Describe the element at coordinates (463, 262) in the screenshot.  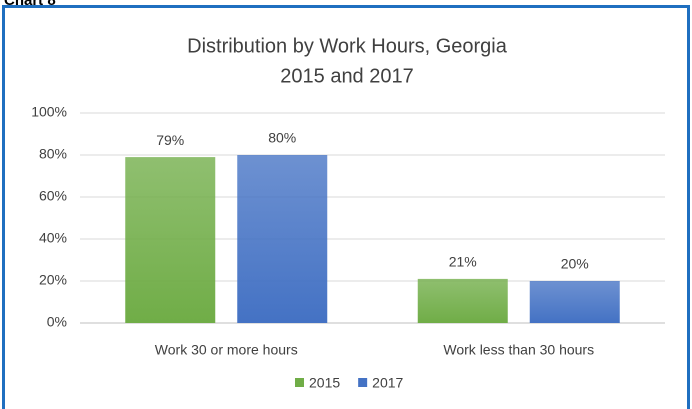
I see `data-label: 21%` at that location.